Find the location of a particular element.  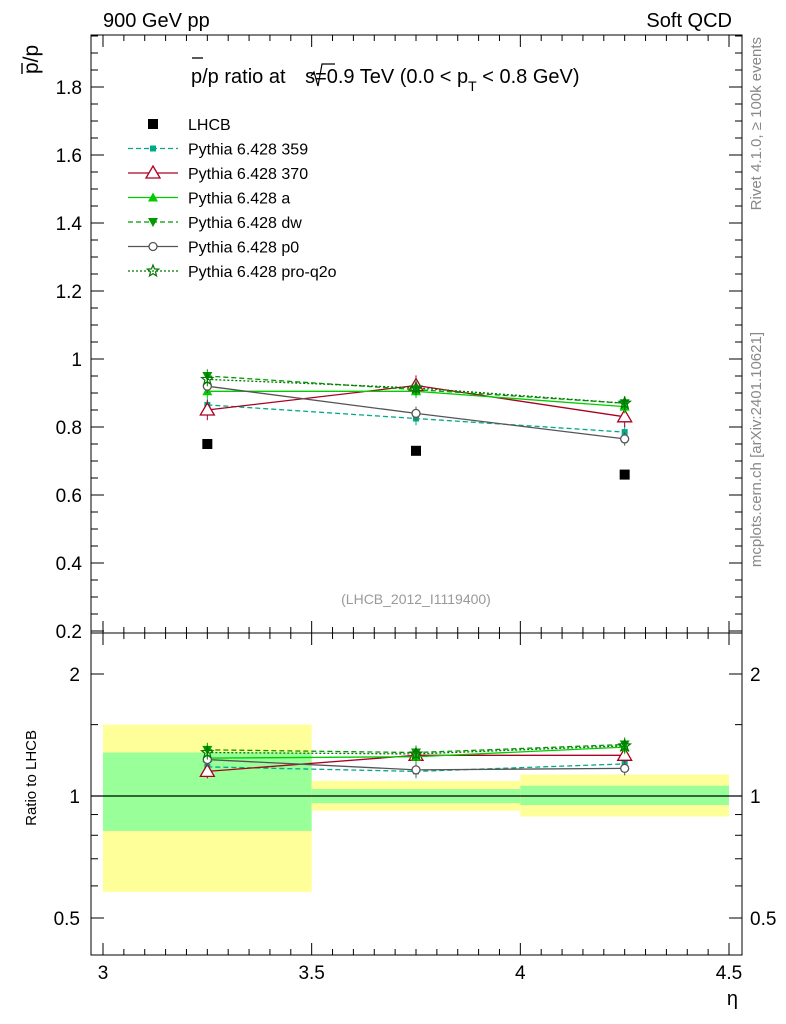

legend-entry-pp0: Pythia 6.428 p0 is located at coordinates (213, 248).